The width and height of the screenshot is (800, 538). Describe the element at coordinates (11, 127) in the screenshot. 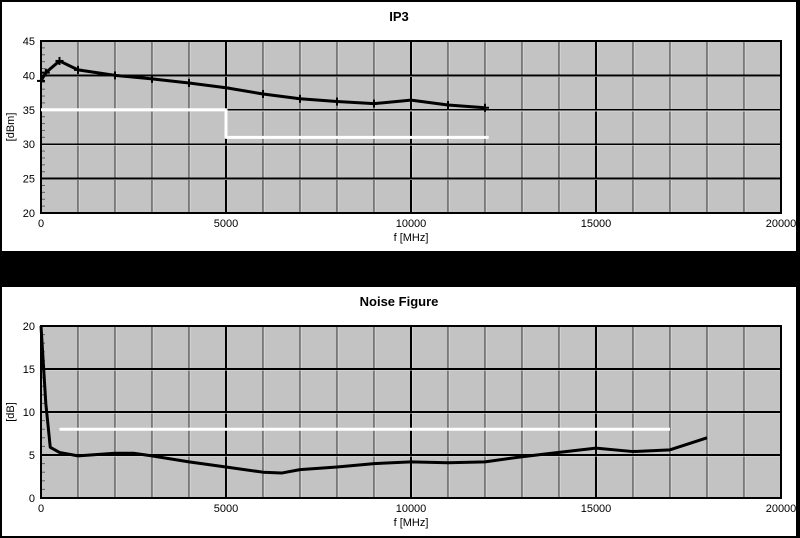

I see `svg-text: [dBm]` at that location.